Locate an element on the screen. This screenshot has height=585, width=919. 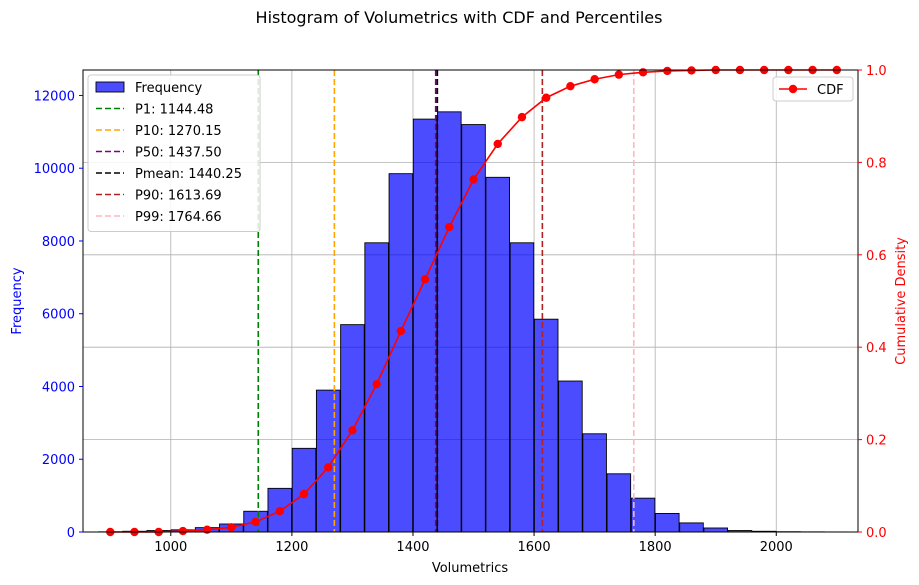
legend-right-box is located at coordinates (813, 89).